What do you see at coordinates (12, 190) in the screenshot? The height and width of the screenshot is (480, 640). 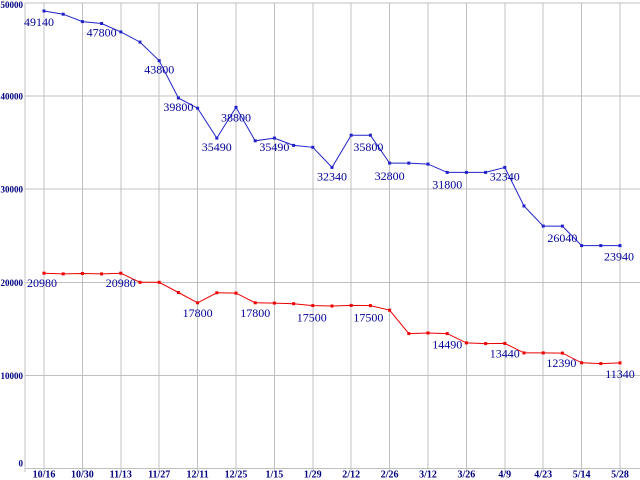 I see `y-axis-tick-label: 30000` at bounding box center [12, 190].